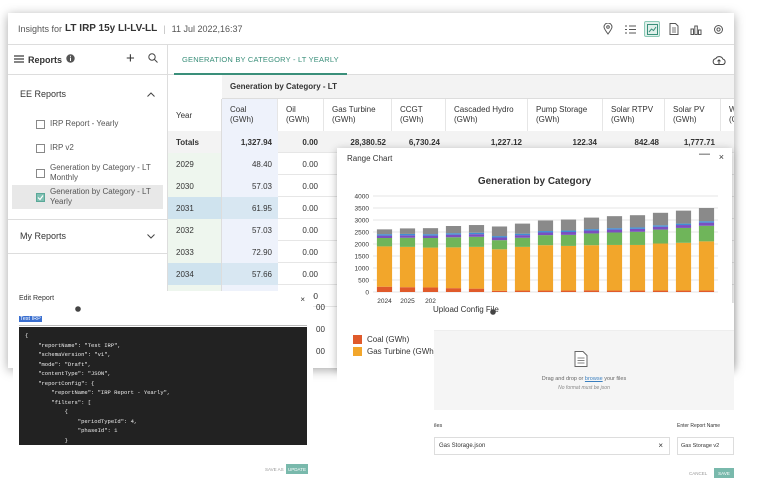 The height and width of the screenshot is (502, 767). Describe the element at coordinates (130, 58) in the screenshot. I see `add-report-icon: +` at that location.